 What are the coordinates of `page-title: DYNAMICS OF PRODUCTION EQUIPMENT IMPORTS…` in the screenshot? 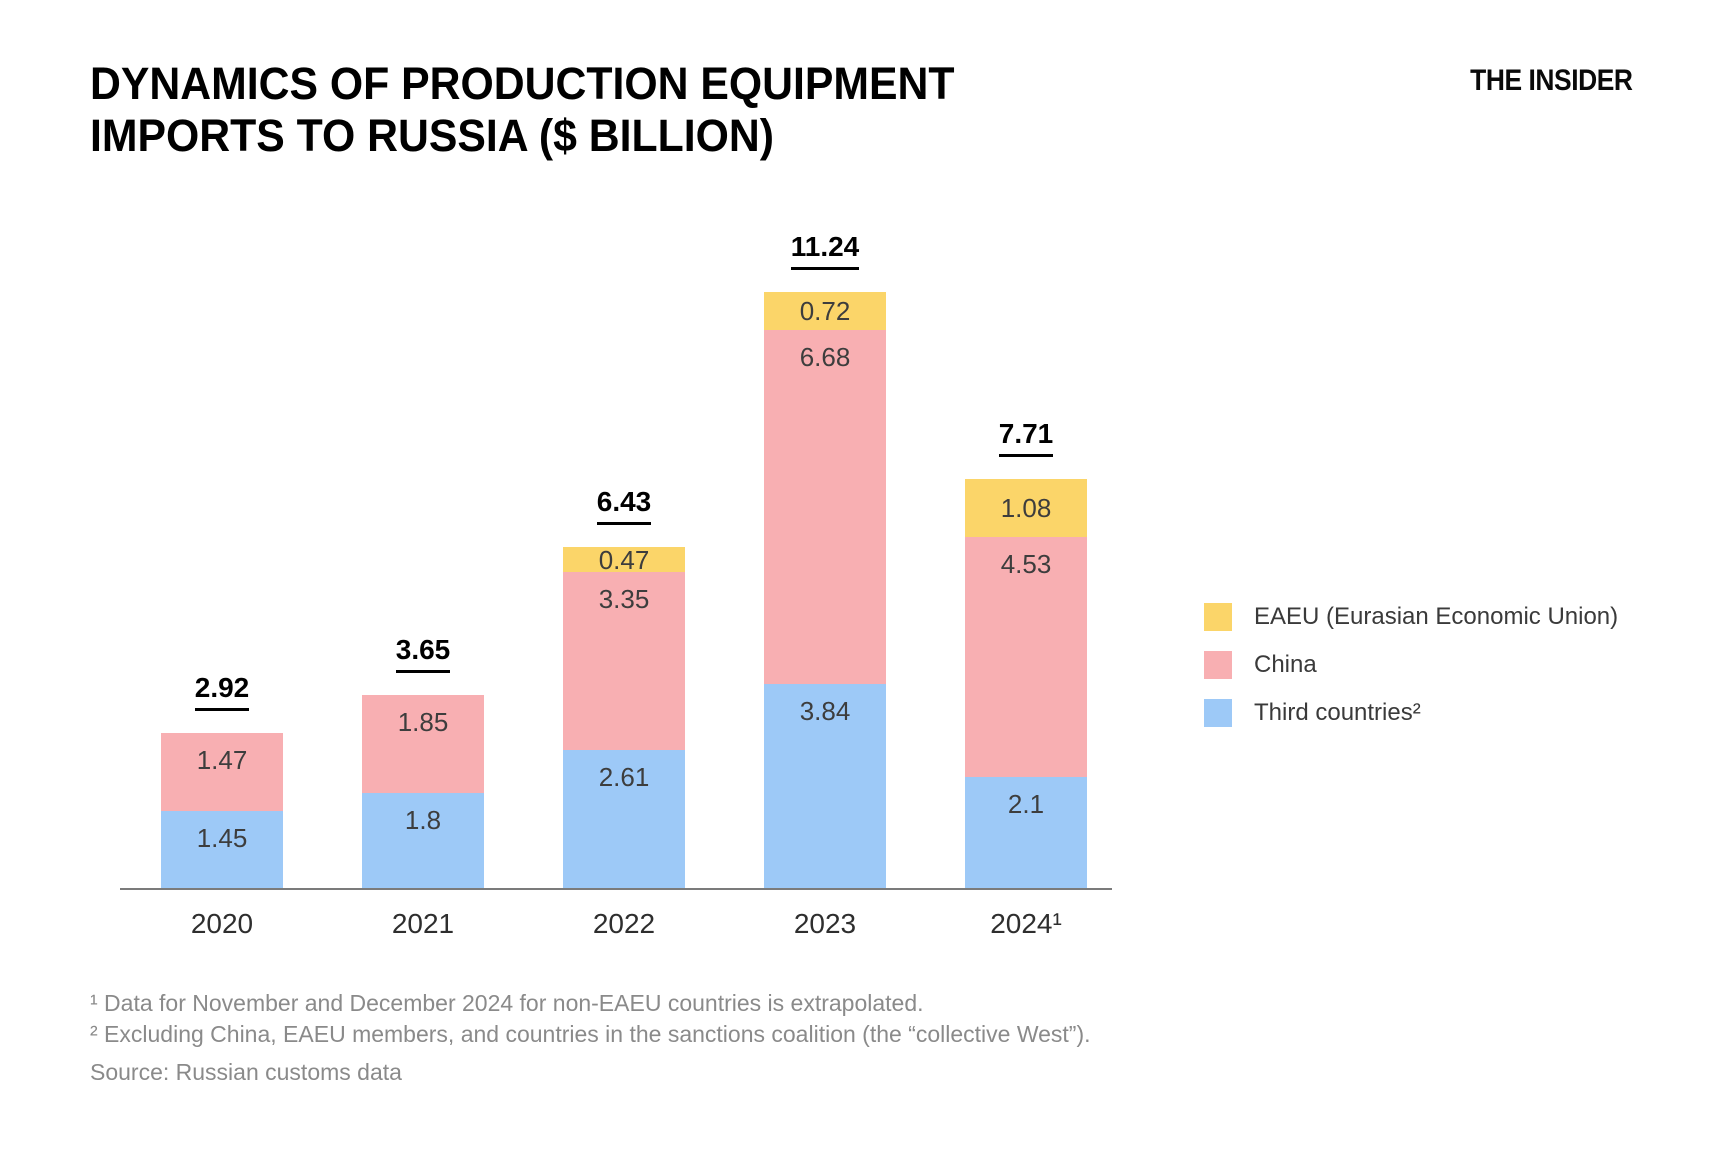 It's located at (522, 110).